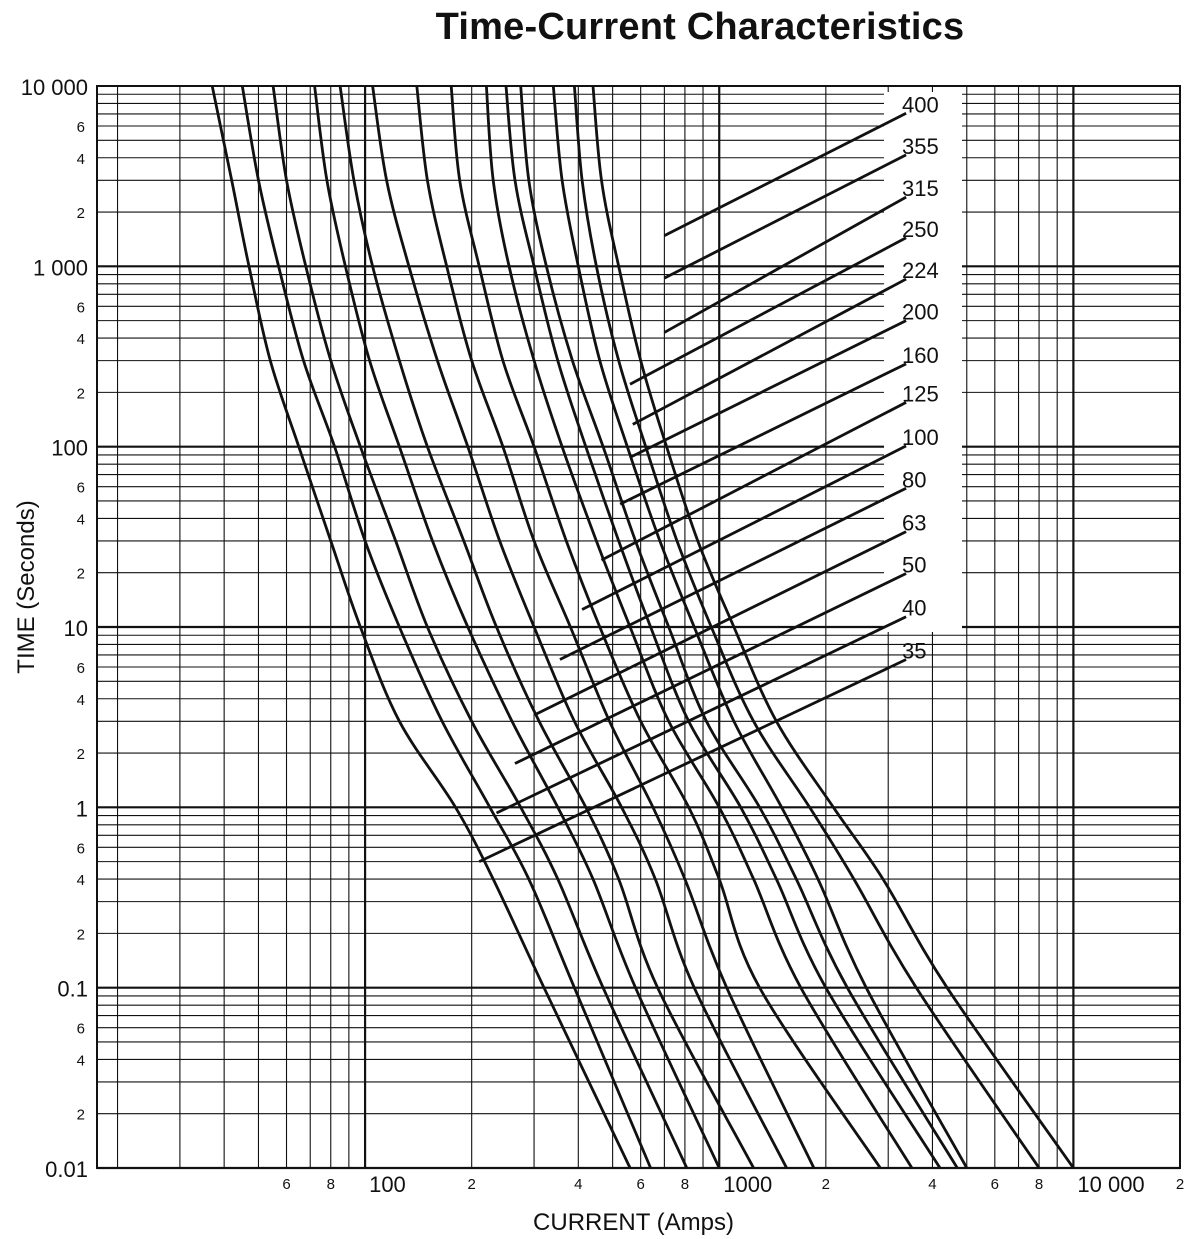  What do you see at coordinates (72, 989) in the screenshot?
I see `y-major-tick-label: 0.1` at bounding box center [72, 989].